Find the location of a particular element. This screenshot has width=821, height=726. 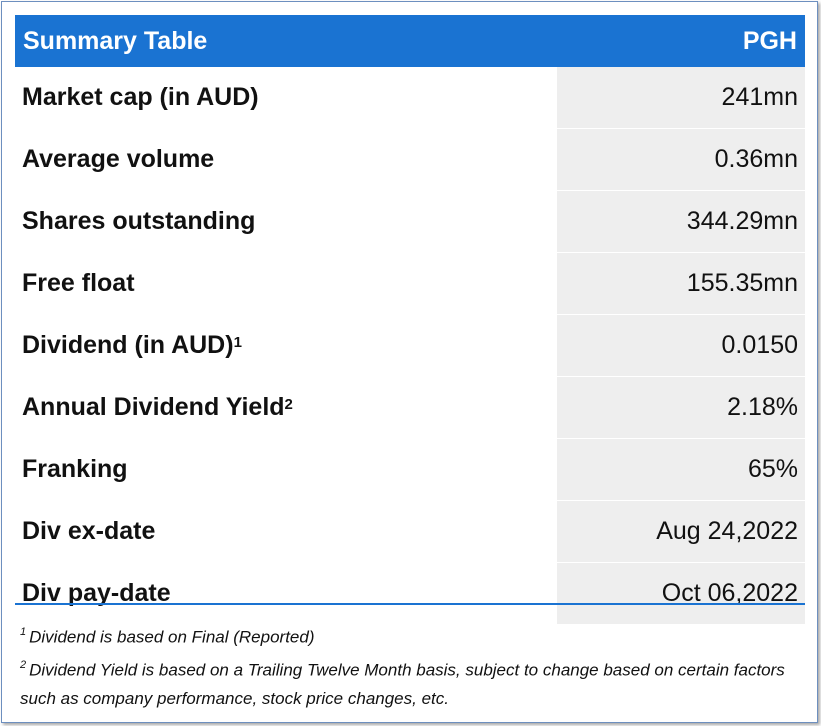

table-row: Dividend (in AUD) 1 0.0150 is located at coordinates (410, 346).